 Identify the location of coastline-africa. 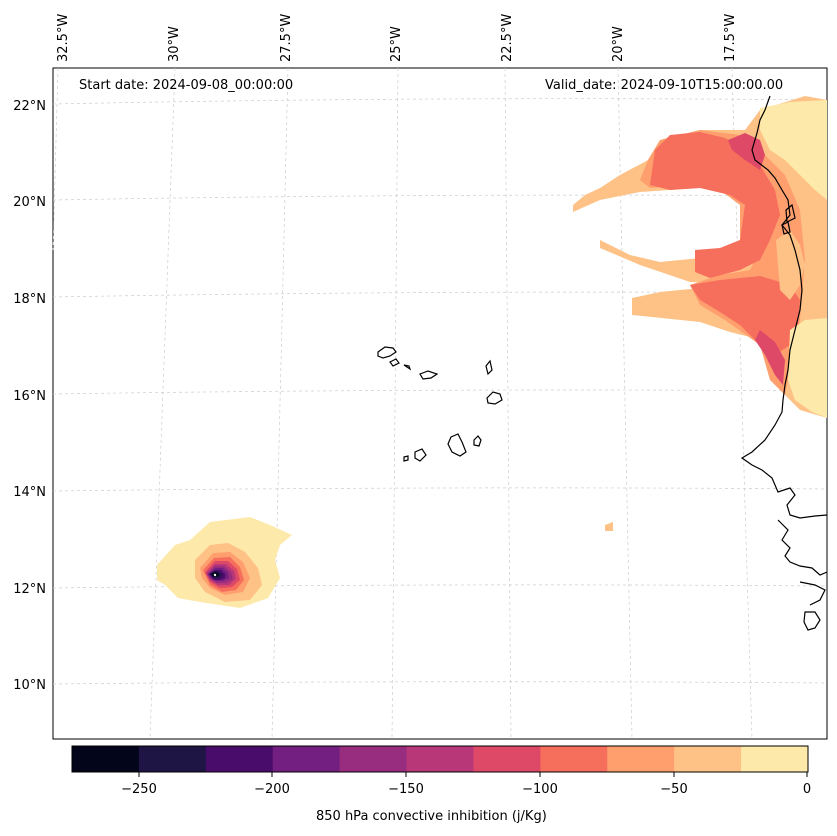
(784, 363).